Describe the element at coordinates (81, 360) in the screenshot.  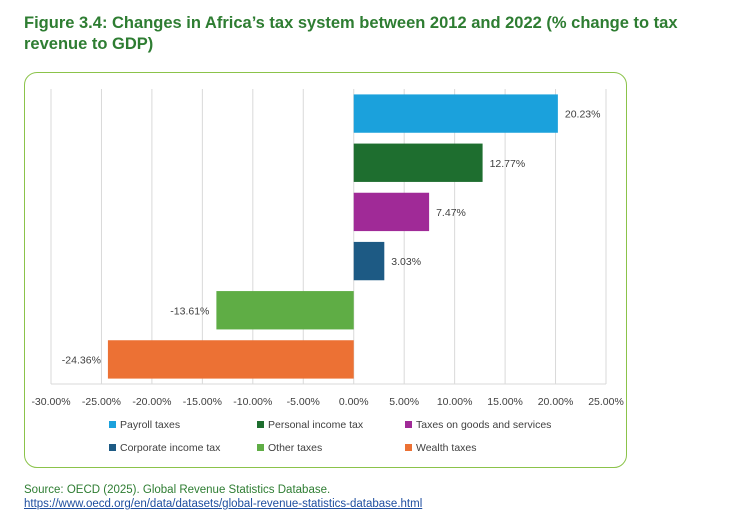
I see `data-label: -24.36%` at that location.